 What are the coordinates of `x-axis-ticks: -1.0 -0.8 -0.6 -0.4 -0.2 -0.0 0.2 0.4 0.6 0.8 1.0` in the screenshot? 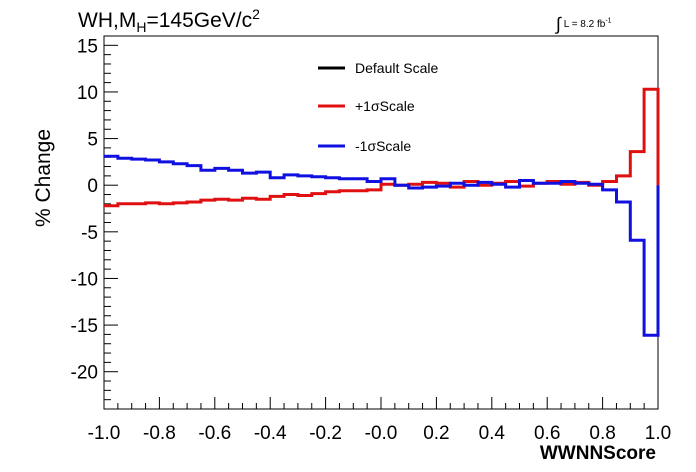 It's located at (379, 420).